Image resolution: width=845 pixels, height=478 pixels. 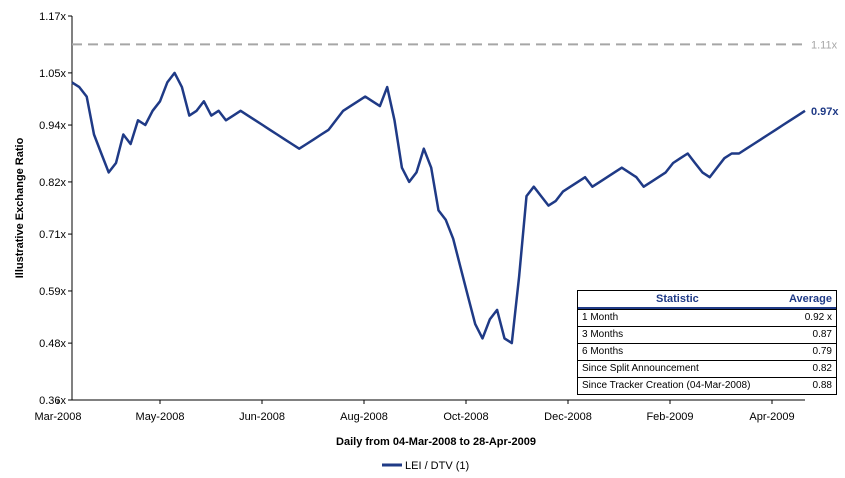 What do you see at coordinates (364, 417) in the screenshot?
I see `x-tick-label: Aug-2008` at bounding box center [364, 417].